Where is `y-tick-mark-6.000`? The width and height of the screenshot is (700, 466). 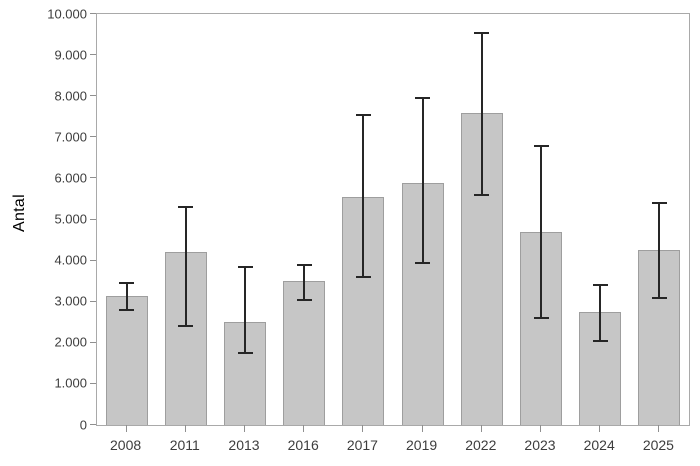 y-tick-mark-6.000 is located at coordinates (93, 178).